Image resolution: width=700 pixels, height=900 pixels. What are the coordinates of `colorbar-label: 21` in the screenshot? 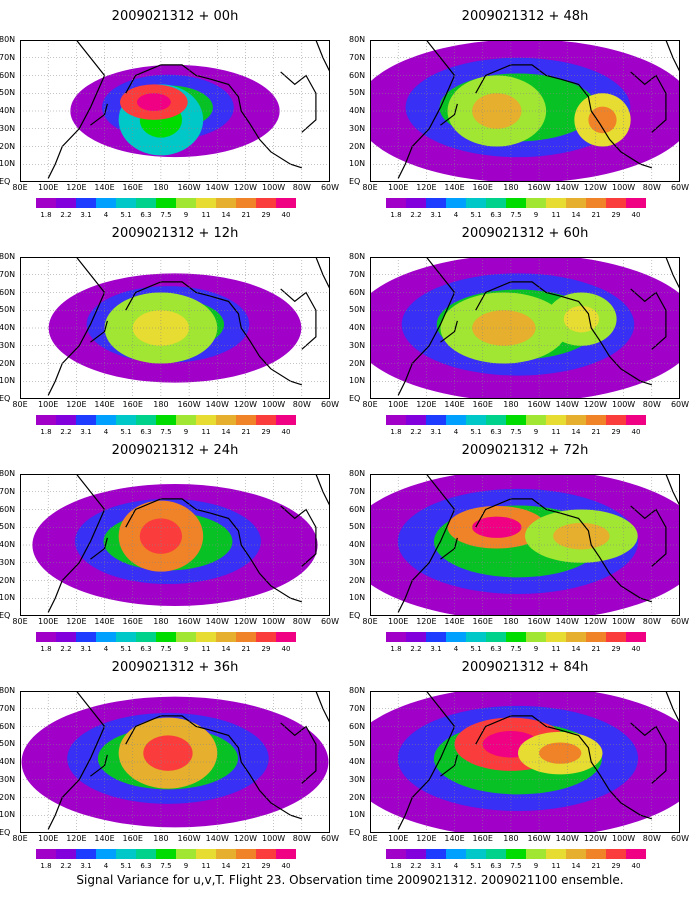 It's located at (246, 432).